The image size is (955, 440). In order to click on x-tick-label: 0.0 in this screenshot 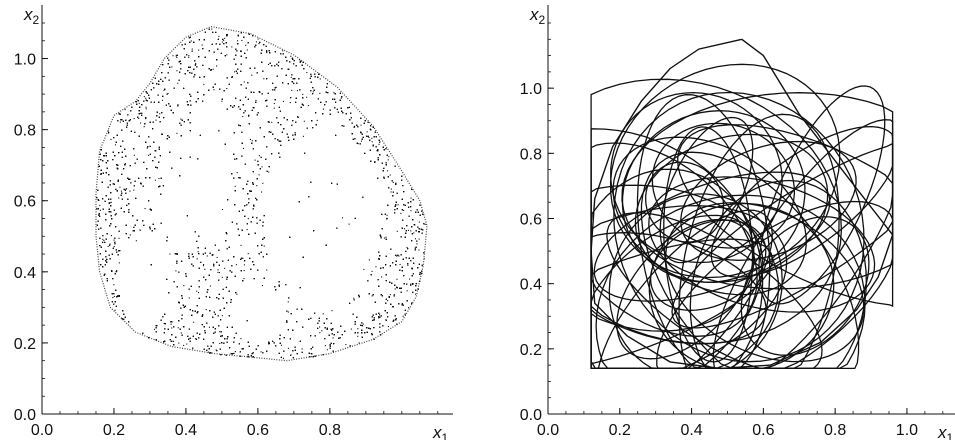, I will do `click(42, 430)`.